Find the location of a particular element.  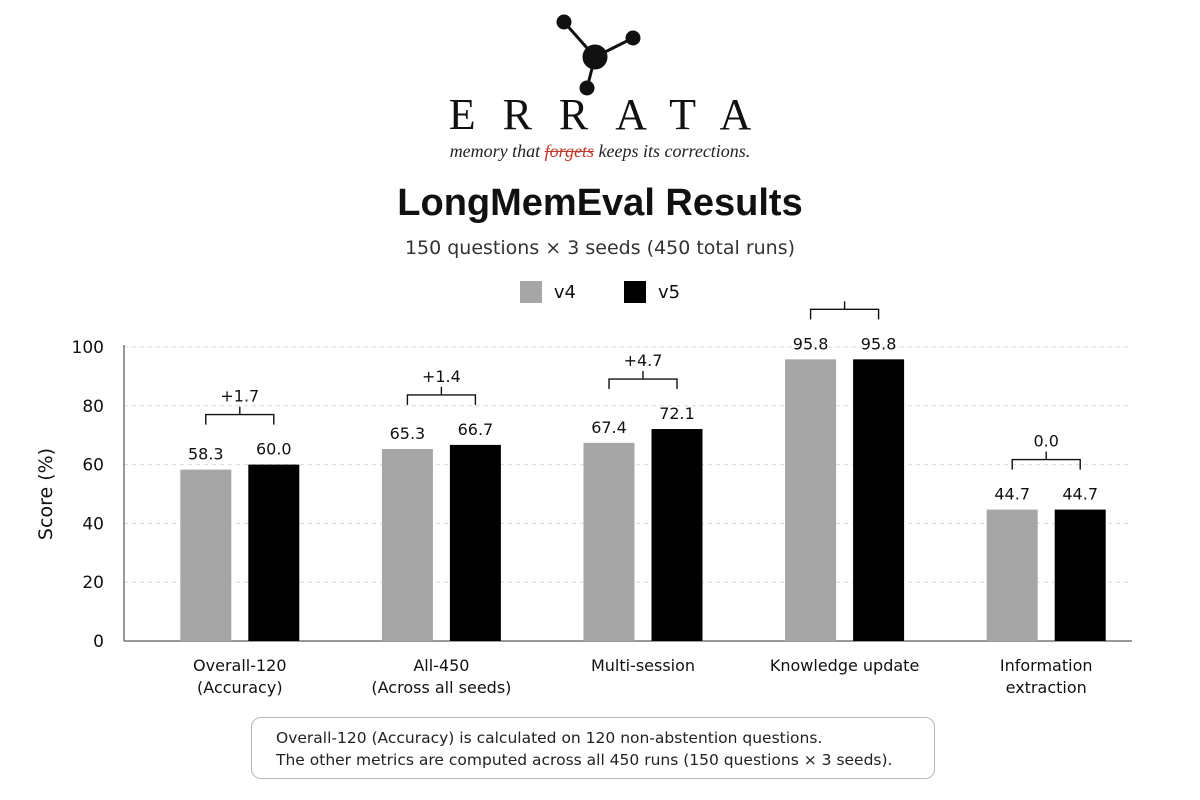

y-tick-label: 40 is located at coordinates (93, 524).